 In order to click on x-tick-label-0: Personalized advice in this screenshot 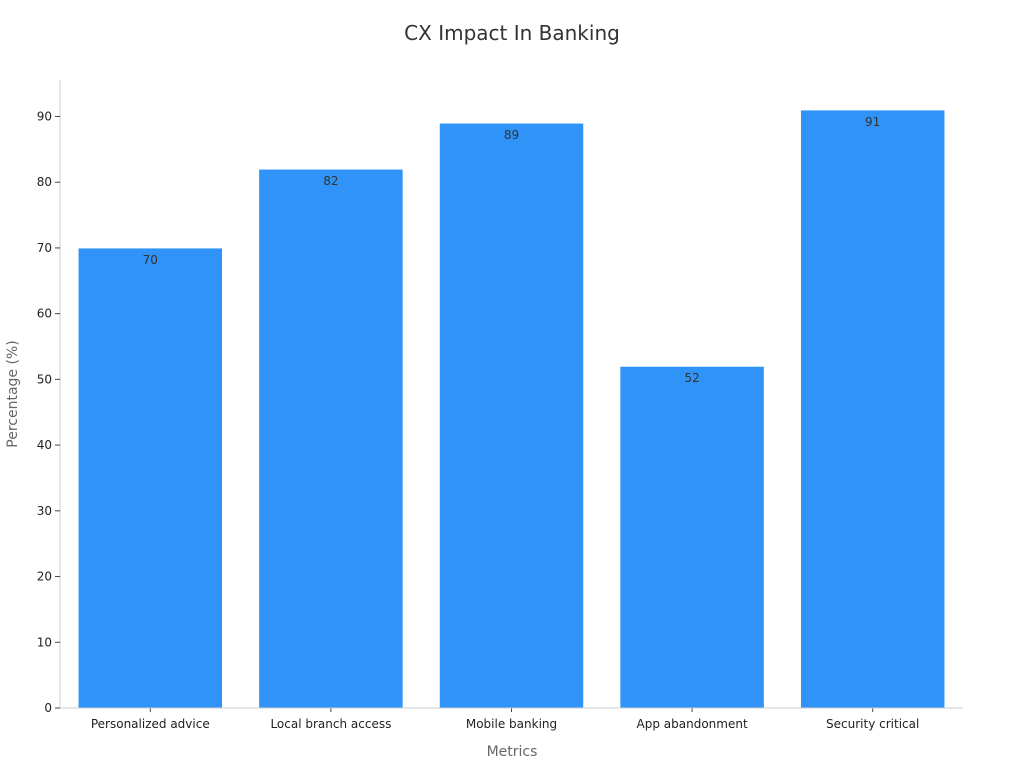, I will do `click(150, 724)`.